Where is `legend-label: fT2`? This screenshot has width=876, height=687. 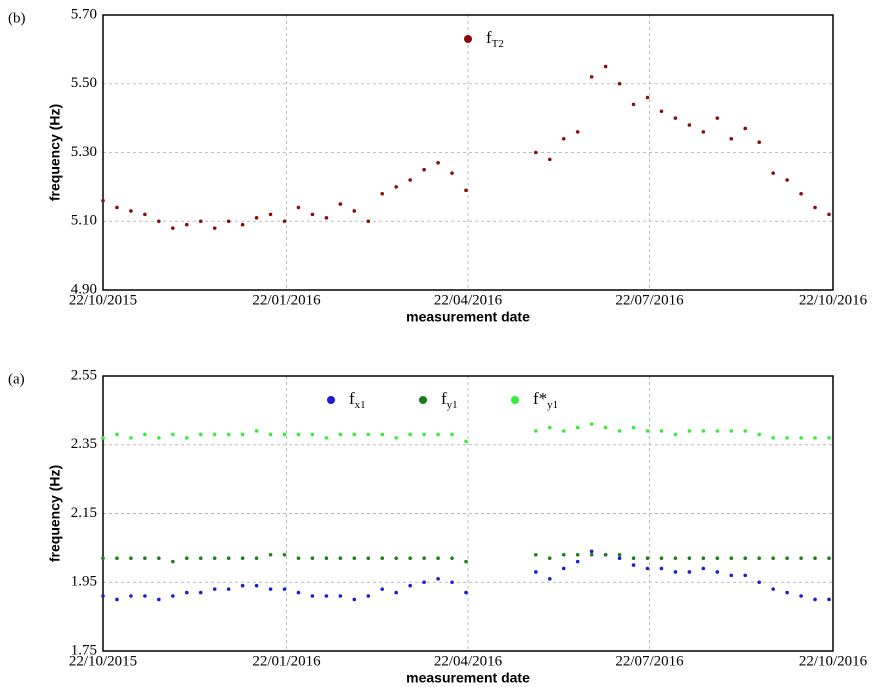 legend-label: fT2 is located at coordinates (495, 39).